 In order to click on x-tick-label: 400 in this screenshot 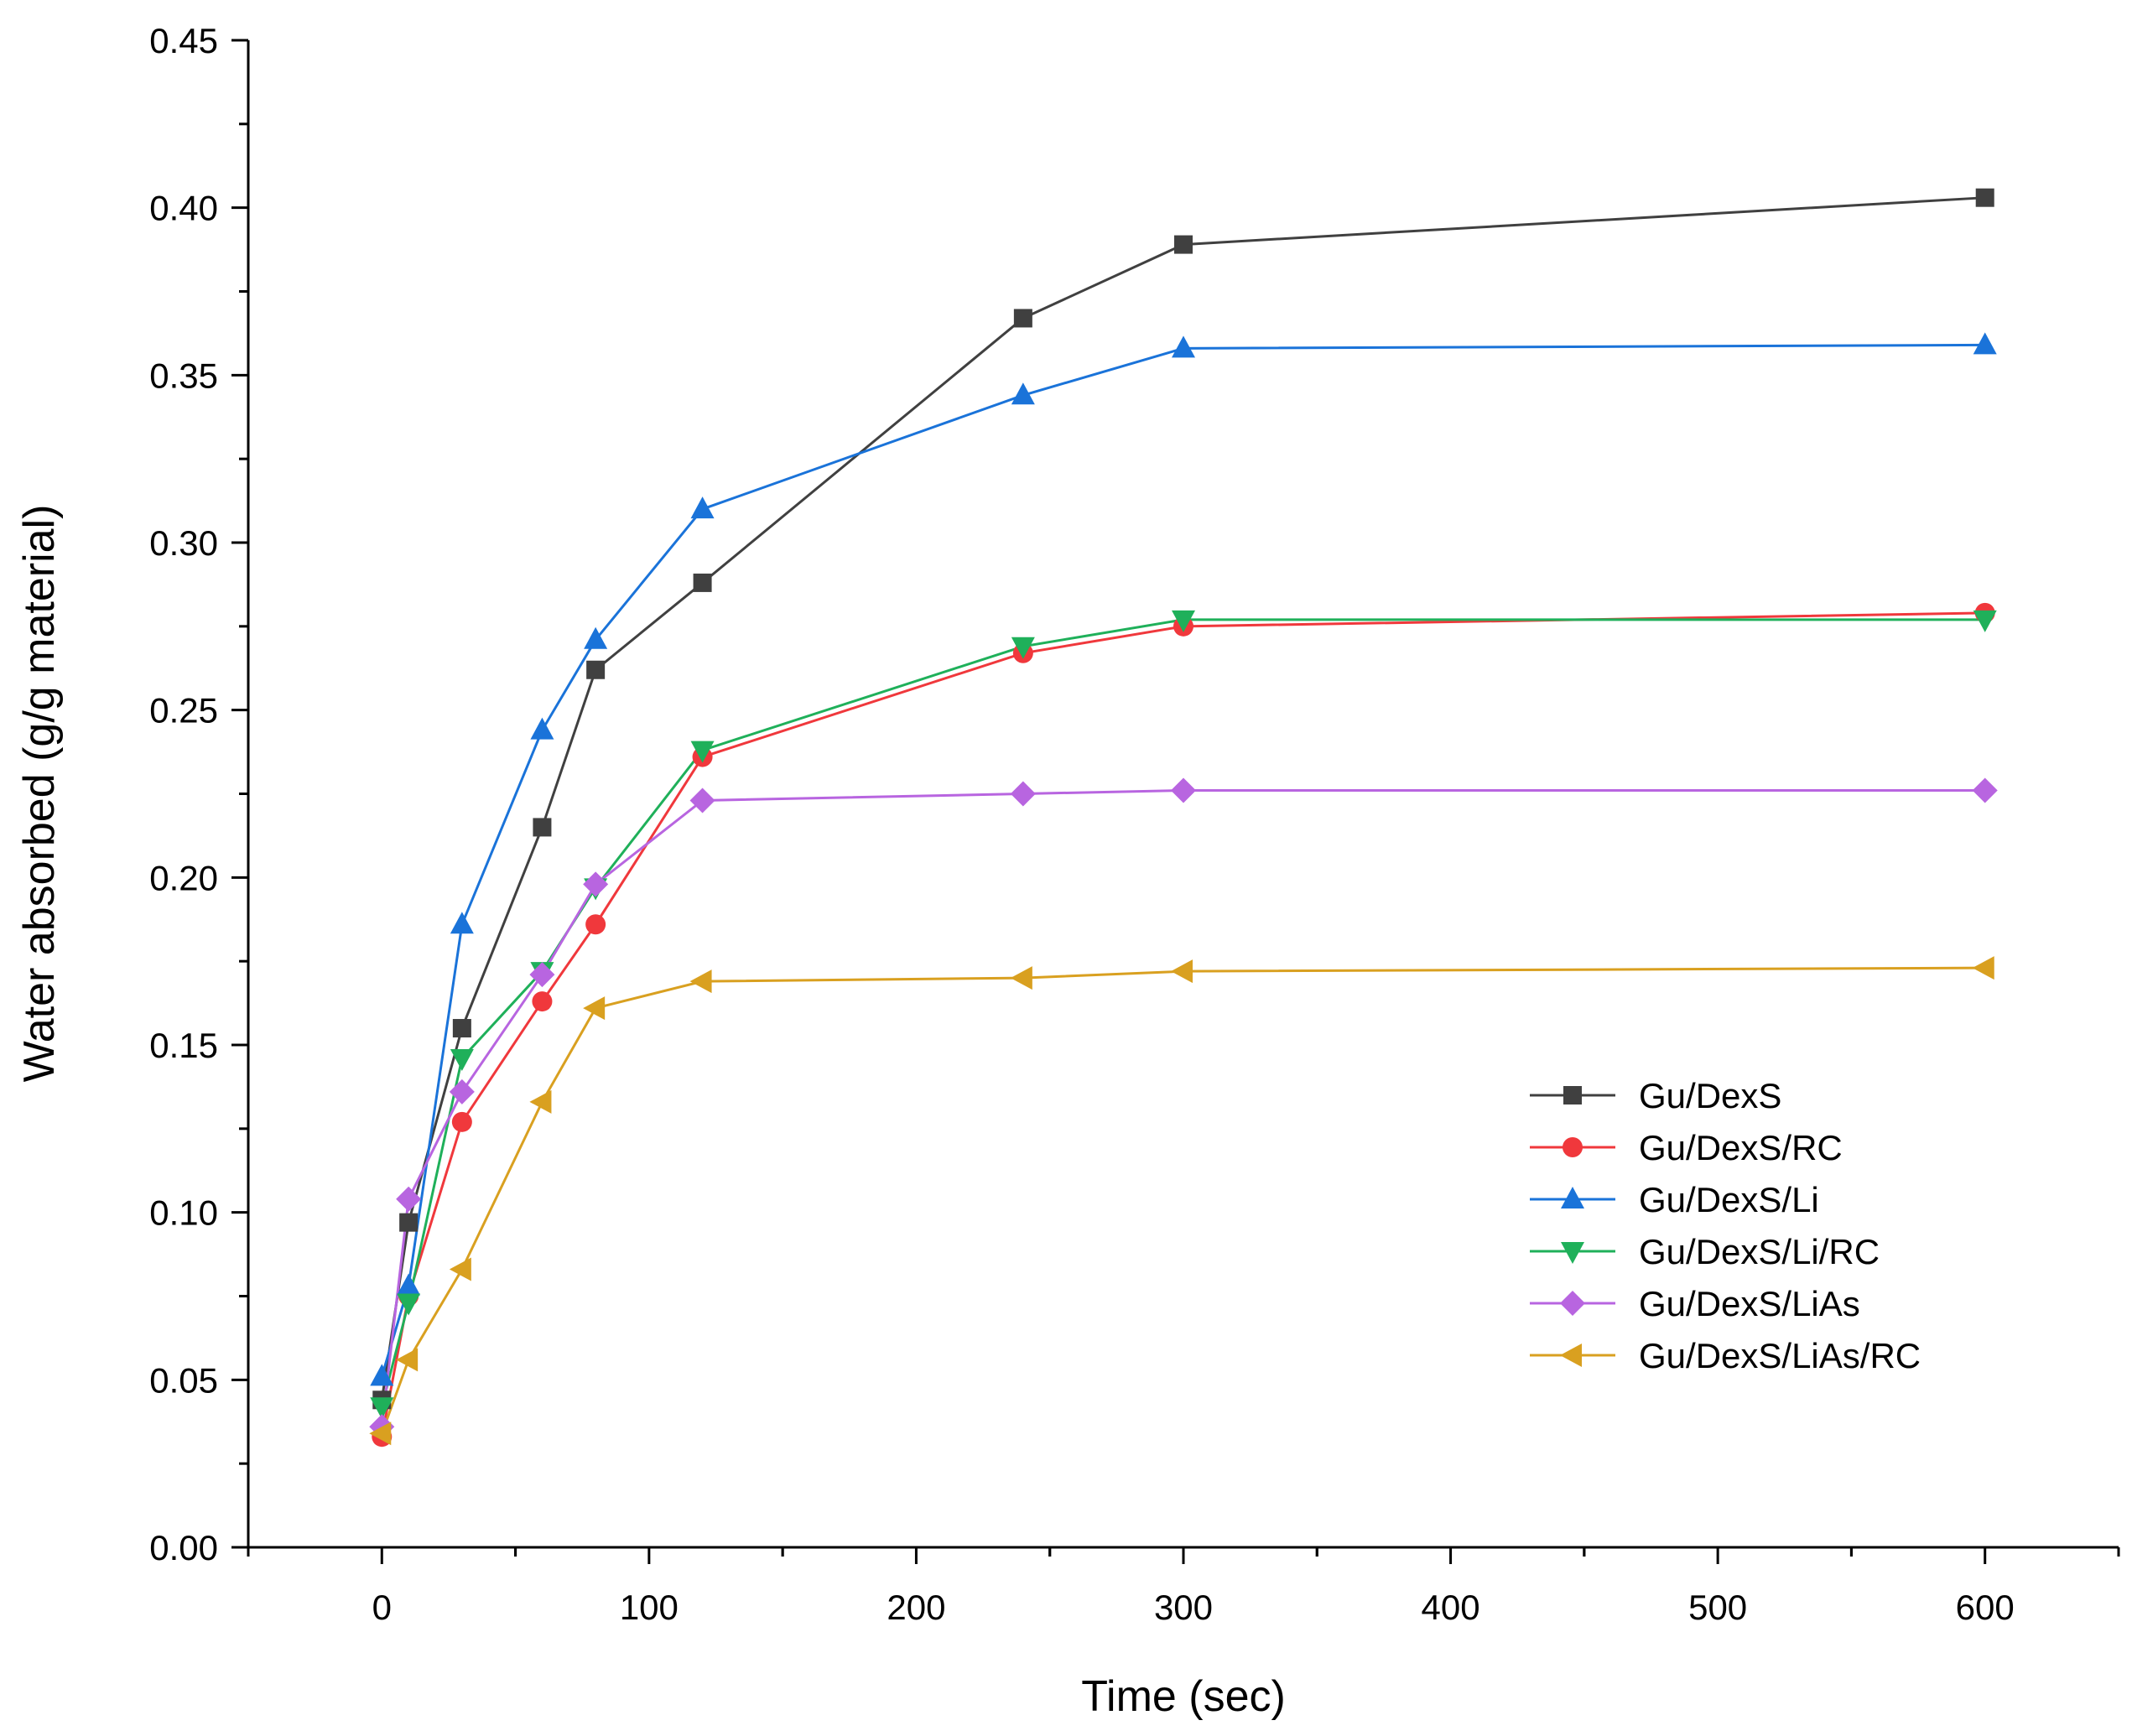, I will do `click(1451, 1607)`.